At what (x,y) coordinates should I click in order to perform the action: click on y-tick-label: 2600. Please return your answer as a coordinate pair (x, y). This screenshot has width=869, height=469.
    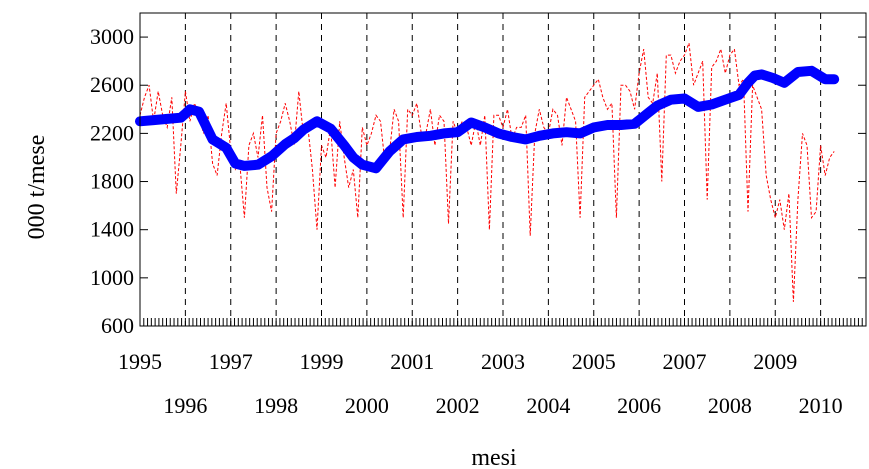
    Looking at the image, I should click on (112, 84).